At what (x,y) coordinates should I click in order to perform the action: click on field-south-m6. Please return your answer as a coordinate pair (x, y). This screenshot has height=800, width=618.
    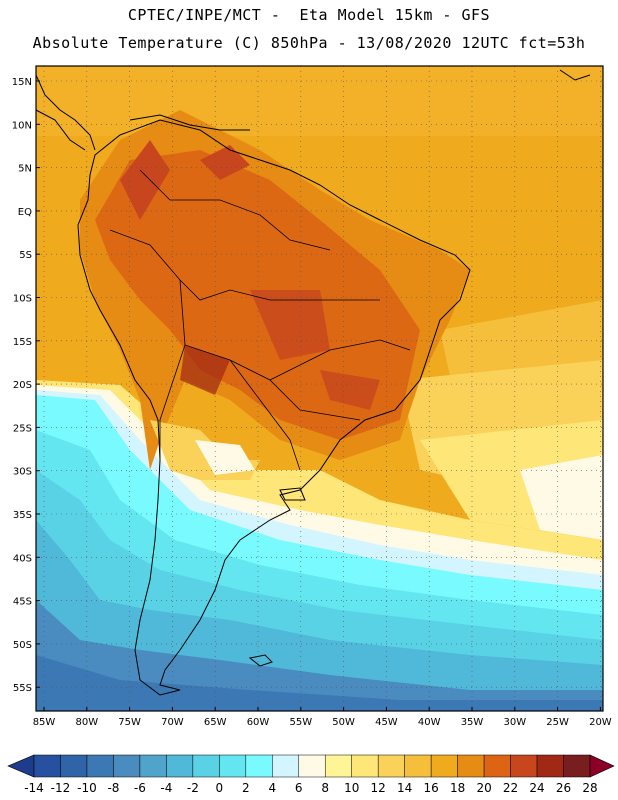
    Looking at the image, I should click on (319, 655).